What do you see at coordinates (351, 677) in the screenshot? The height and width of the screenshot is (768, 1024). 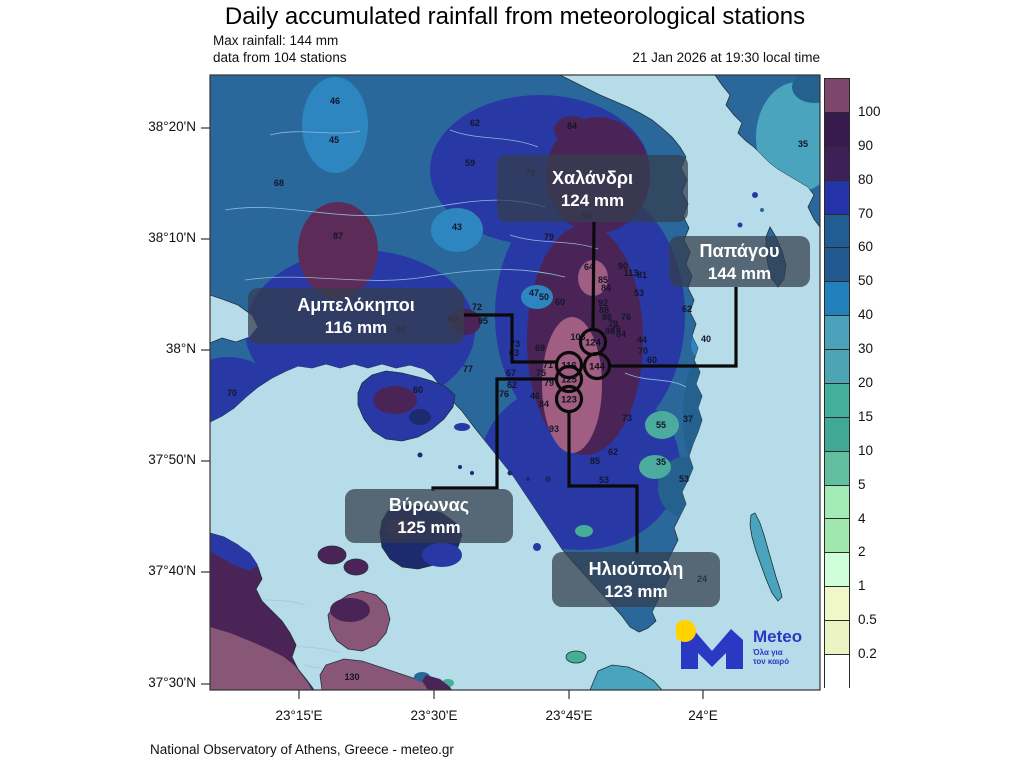 I see `station-value: 130` at bounding box center [351, 677].